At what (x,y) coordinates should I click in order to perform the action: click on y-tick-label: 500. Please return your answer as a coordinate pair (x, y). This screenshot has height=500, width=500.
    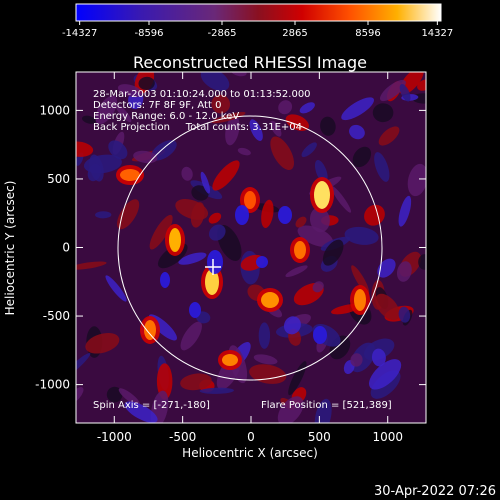
    Looking at the image, I should click on (58, 179).